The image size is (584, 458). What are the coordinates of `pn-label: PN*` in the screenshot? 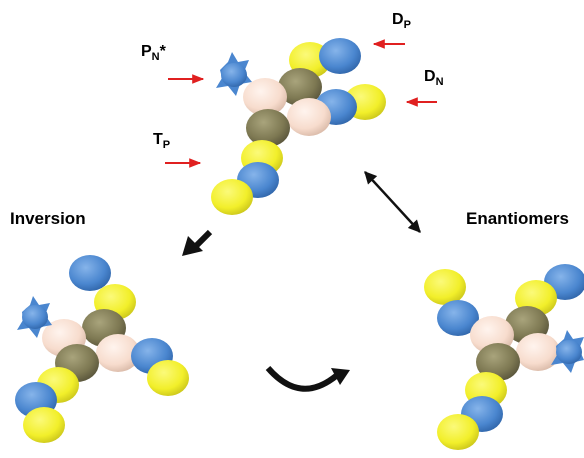 It's located at (154, 53).